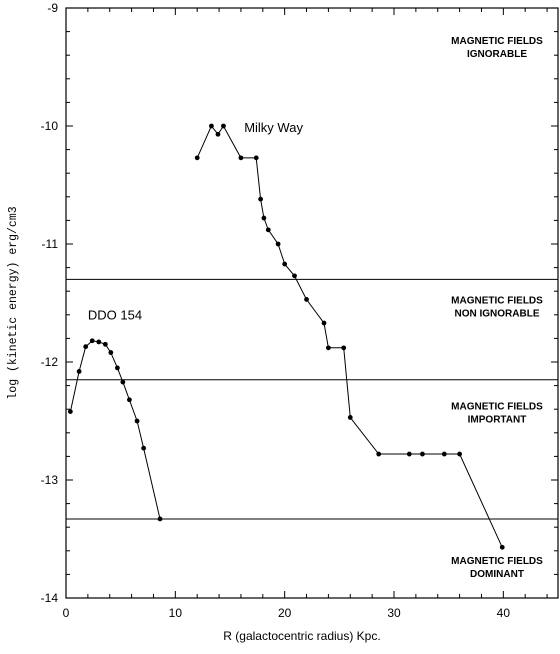 This screenshot has height=654, width=560. Describe the element at coordinates (50, 598) in the screenshot. I see `y-tick-label: -14` at that location.